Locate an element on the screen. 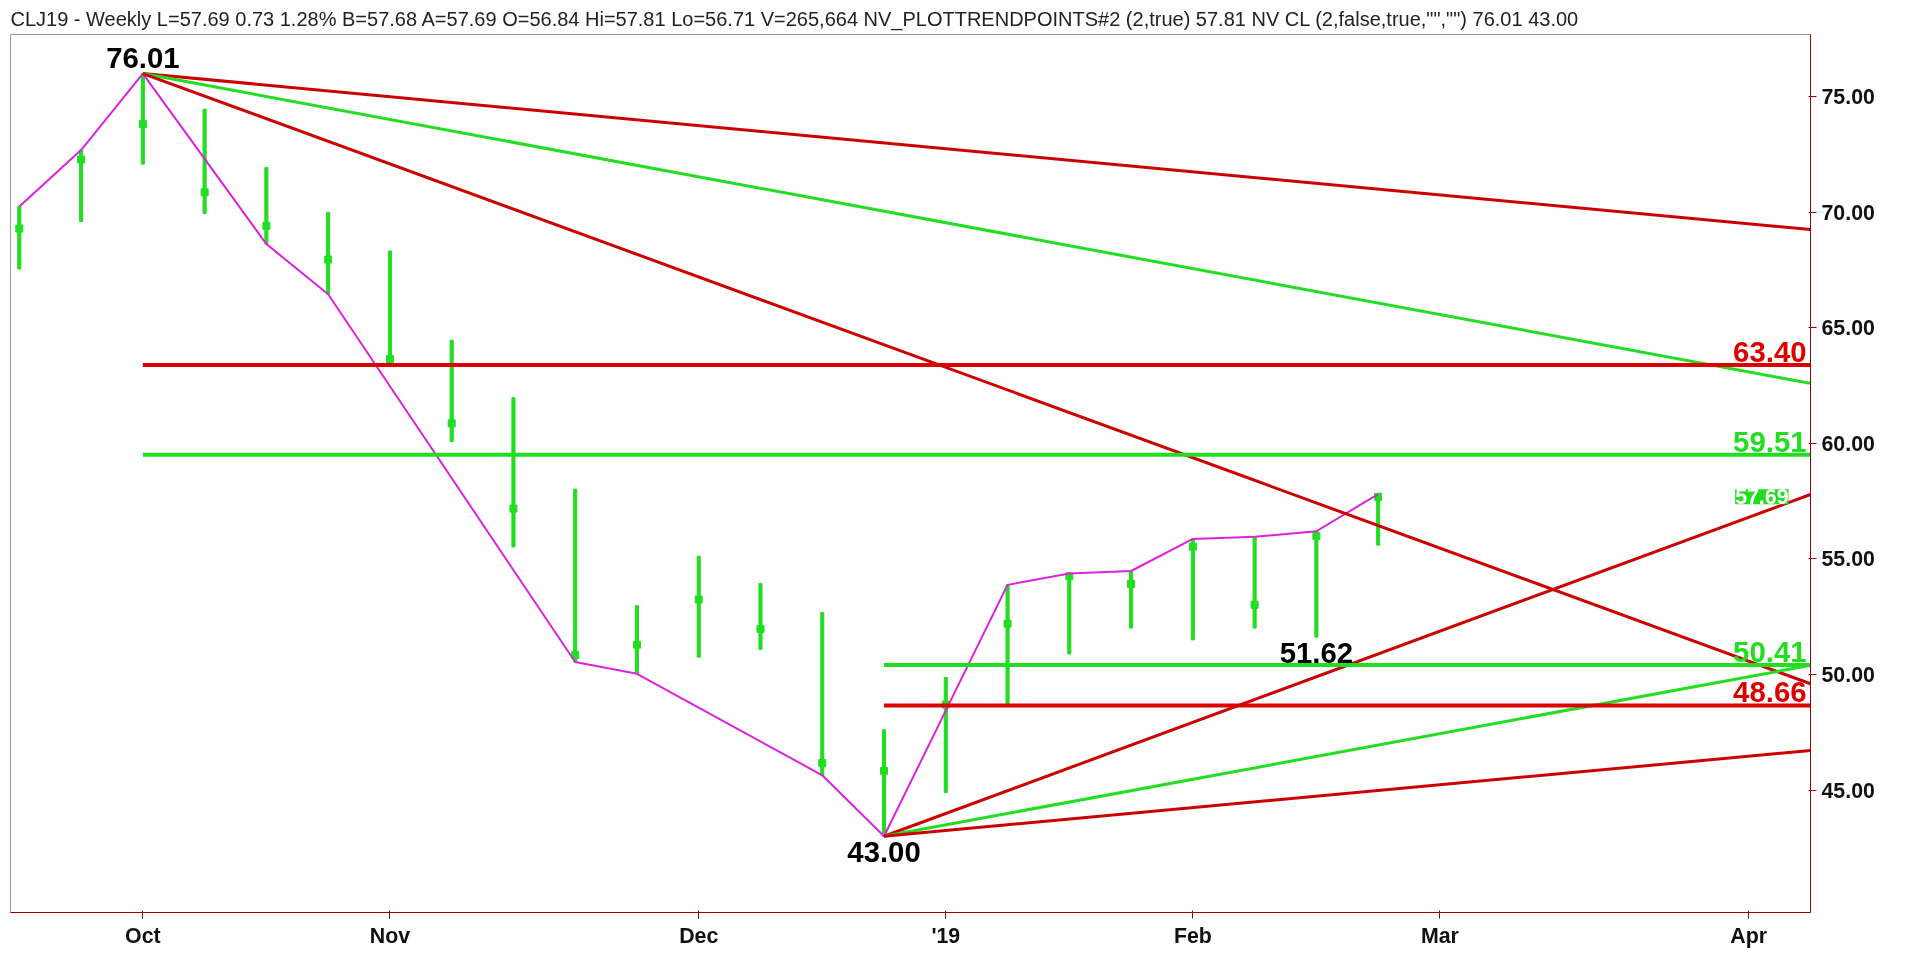 This screenshot has width=1920, height=964. x-tick-label: Apr is located at coordinates (1749, 935).